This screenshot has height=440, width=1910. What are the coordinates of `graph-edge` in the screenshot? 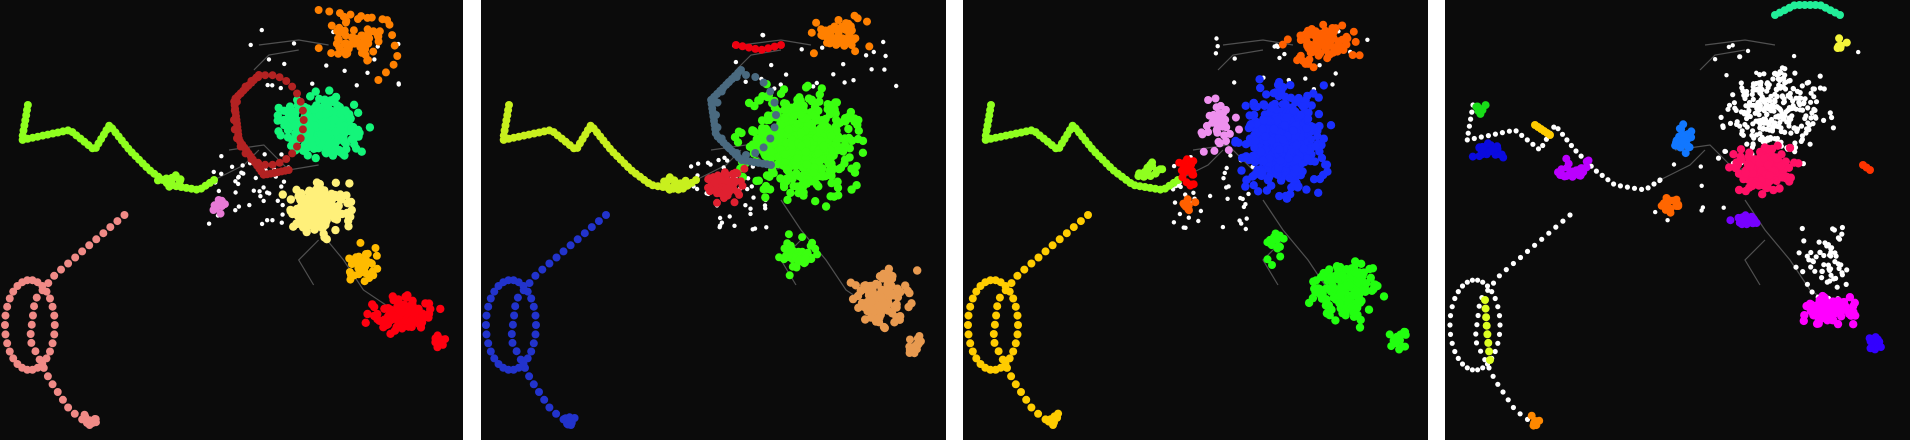 It's located at (758, 60).